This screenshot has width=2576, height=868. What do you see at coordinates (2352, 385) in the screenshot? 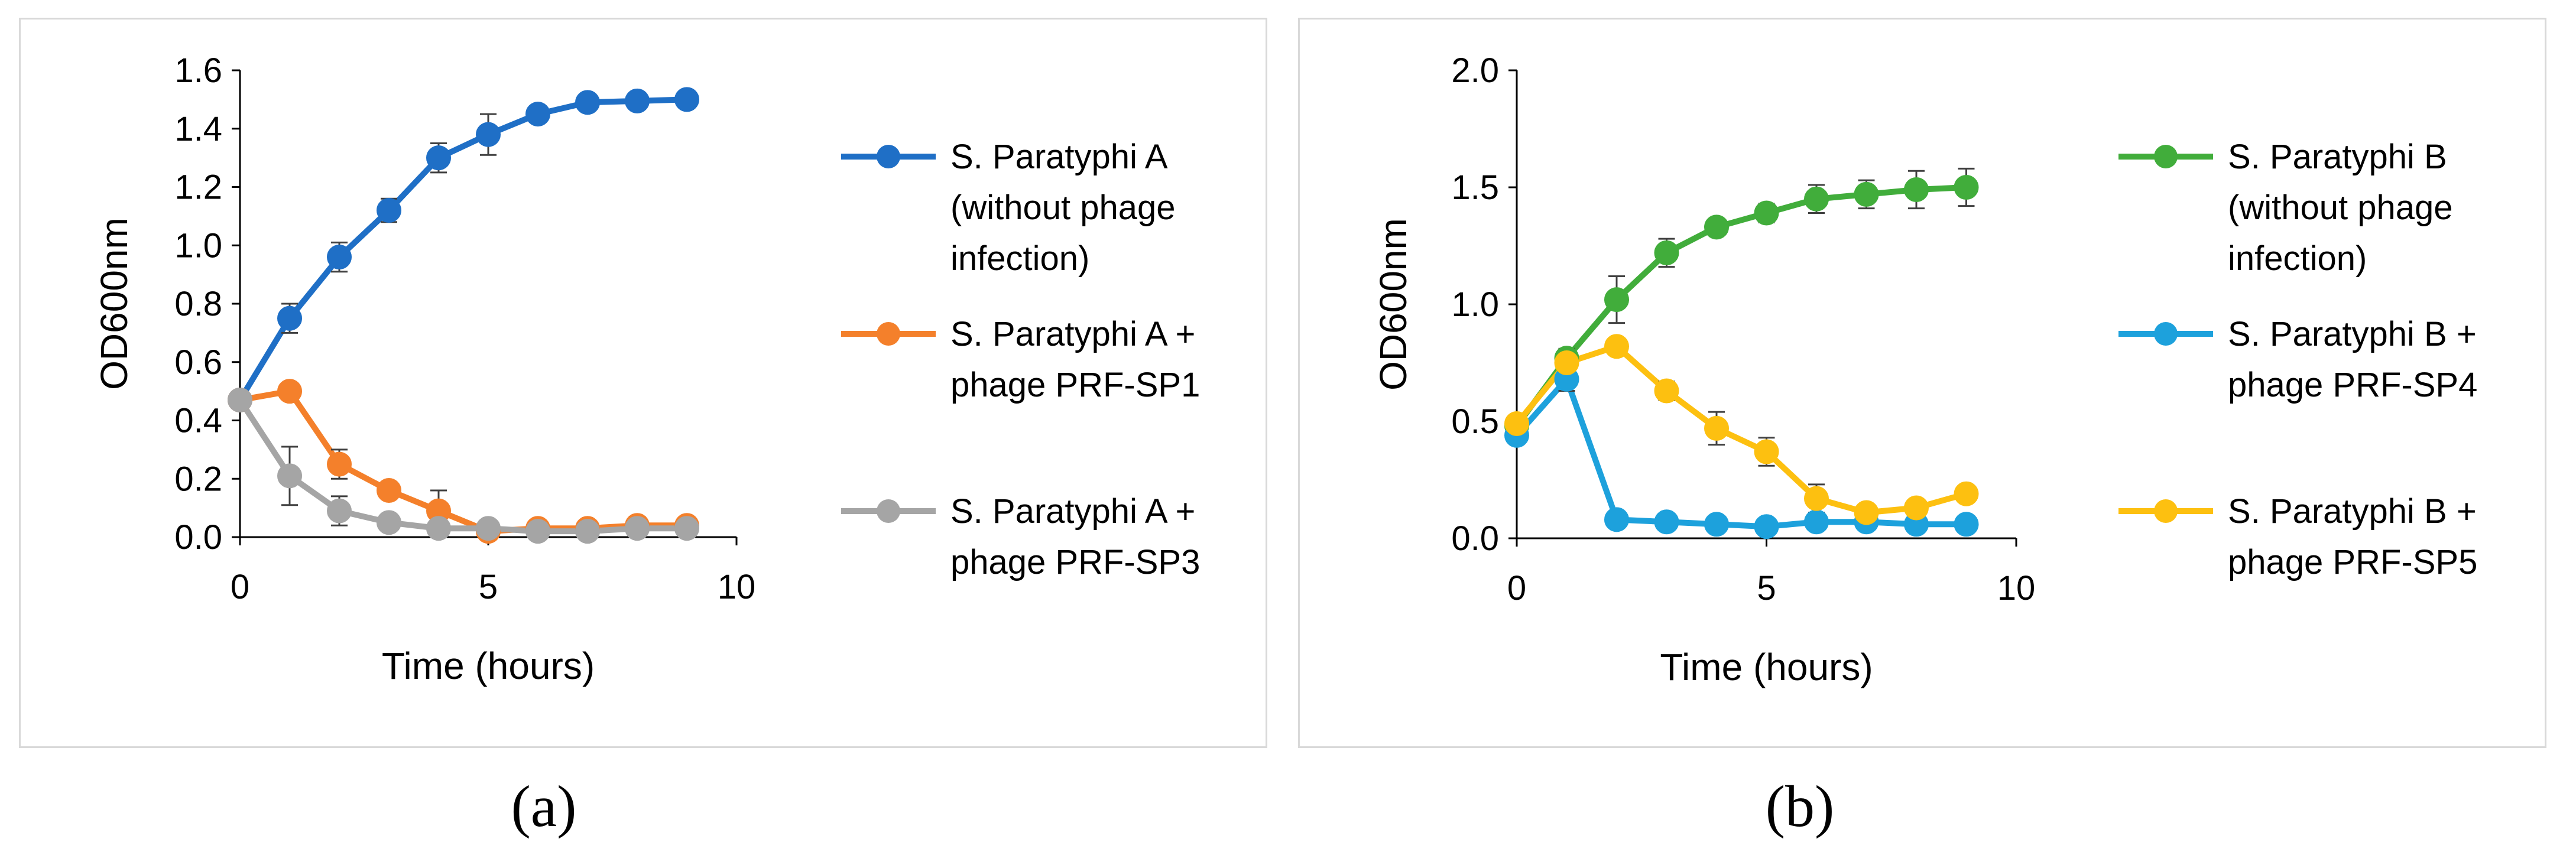
I see `chart-b-legend-2-label: phage PRF-SP4` at bounding box center [2352, 385].